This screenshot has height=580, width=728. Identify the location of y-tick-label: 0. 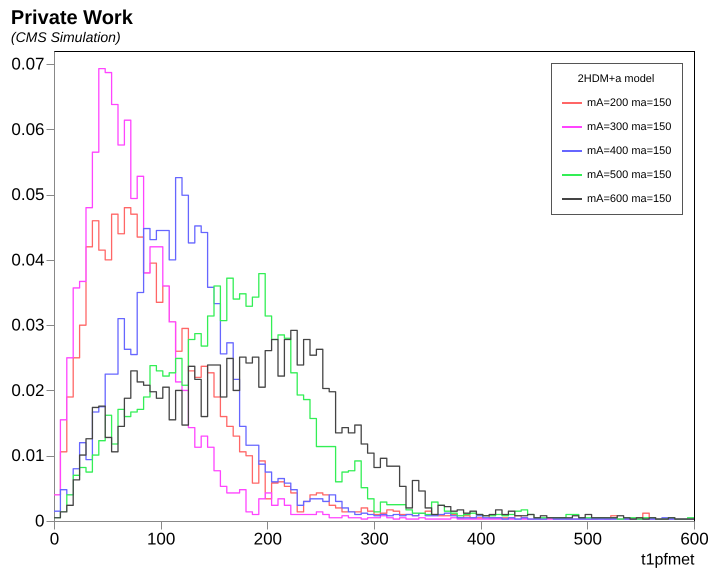
(39, 521).